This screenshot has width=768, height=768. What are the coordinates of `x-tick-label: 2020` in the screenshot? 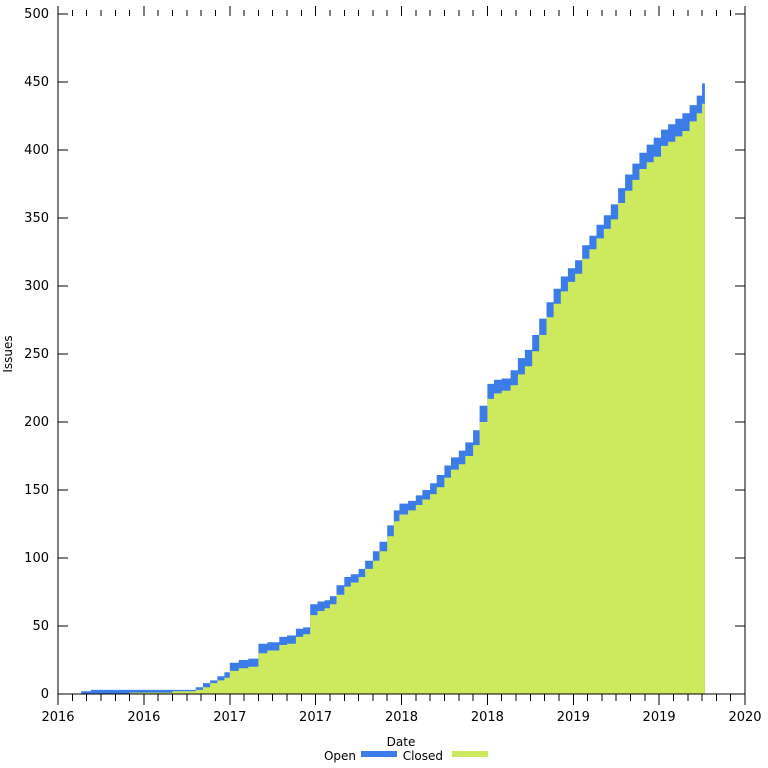 It's located at (744, 717).